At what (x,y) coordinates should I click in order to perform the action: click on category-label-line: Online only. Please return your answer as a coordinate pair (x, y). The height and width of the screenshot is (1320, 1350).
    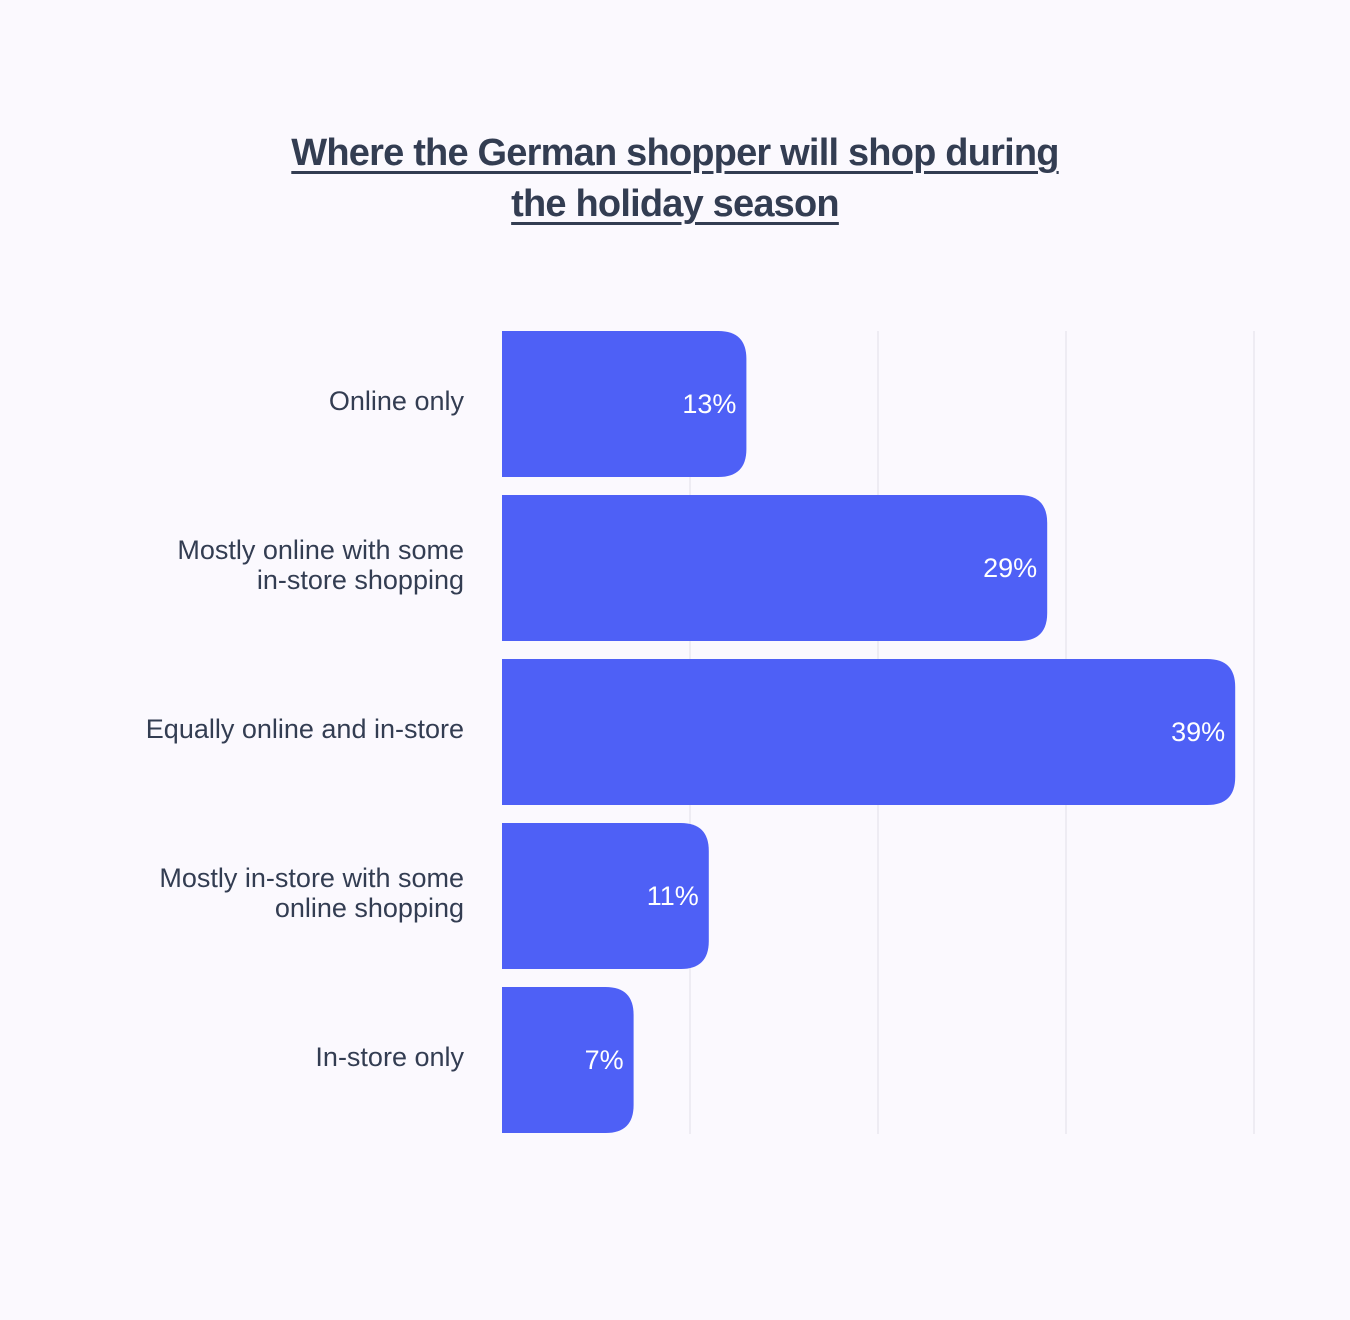
    Looking at the image, I should click on (397, 401).